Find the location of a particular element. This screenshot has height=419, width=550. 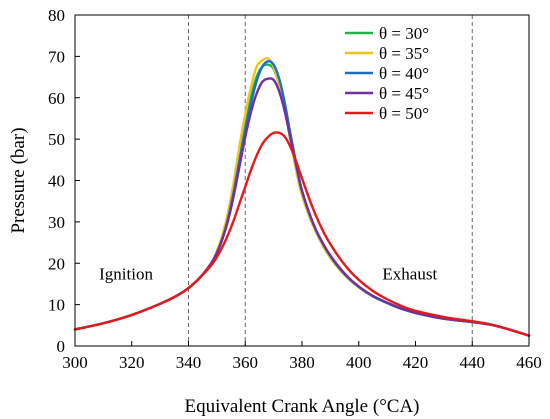

x-tick-label: 400 is located at coordinates (359, 362).